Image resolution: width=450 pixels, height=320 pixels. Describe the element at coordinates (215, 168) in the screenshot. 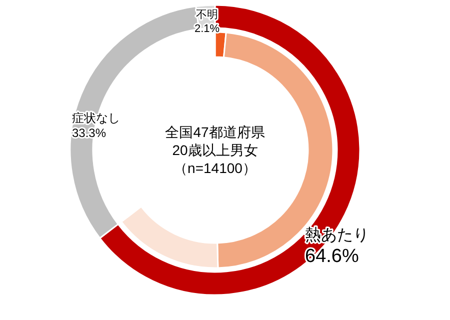

I see `text: （n=14100）` at that location.